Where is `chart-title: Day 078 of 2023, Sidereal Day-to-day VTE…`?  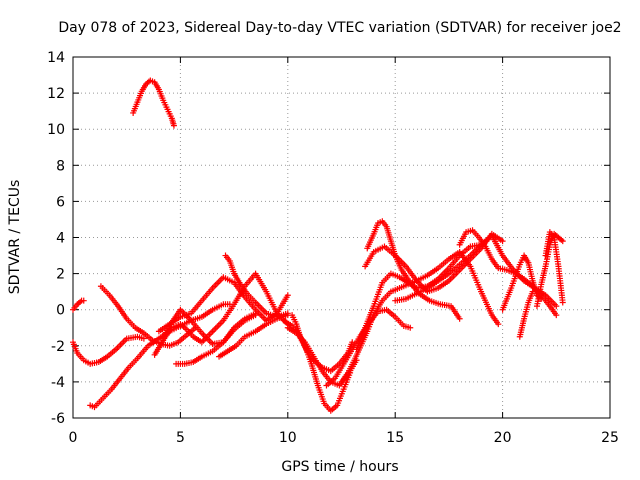
chart-title: Day 078 of 2023, Sidereal Day-to-day VTE… is located at coordinates (339, 28).